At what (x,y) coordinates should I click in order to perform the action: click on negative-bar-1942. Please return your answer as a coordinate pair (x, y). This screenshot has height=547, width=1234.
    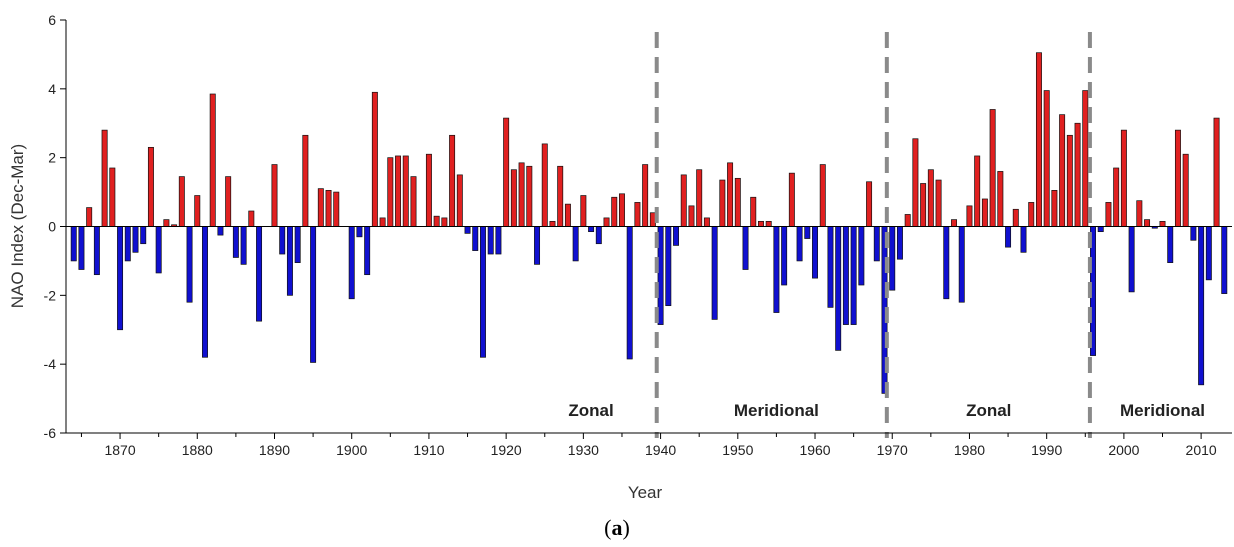
    Looking at the image, I should click on (676, 236).